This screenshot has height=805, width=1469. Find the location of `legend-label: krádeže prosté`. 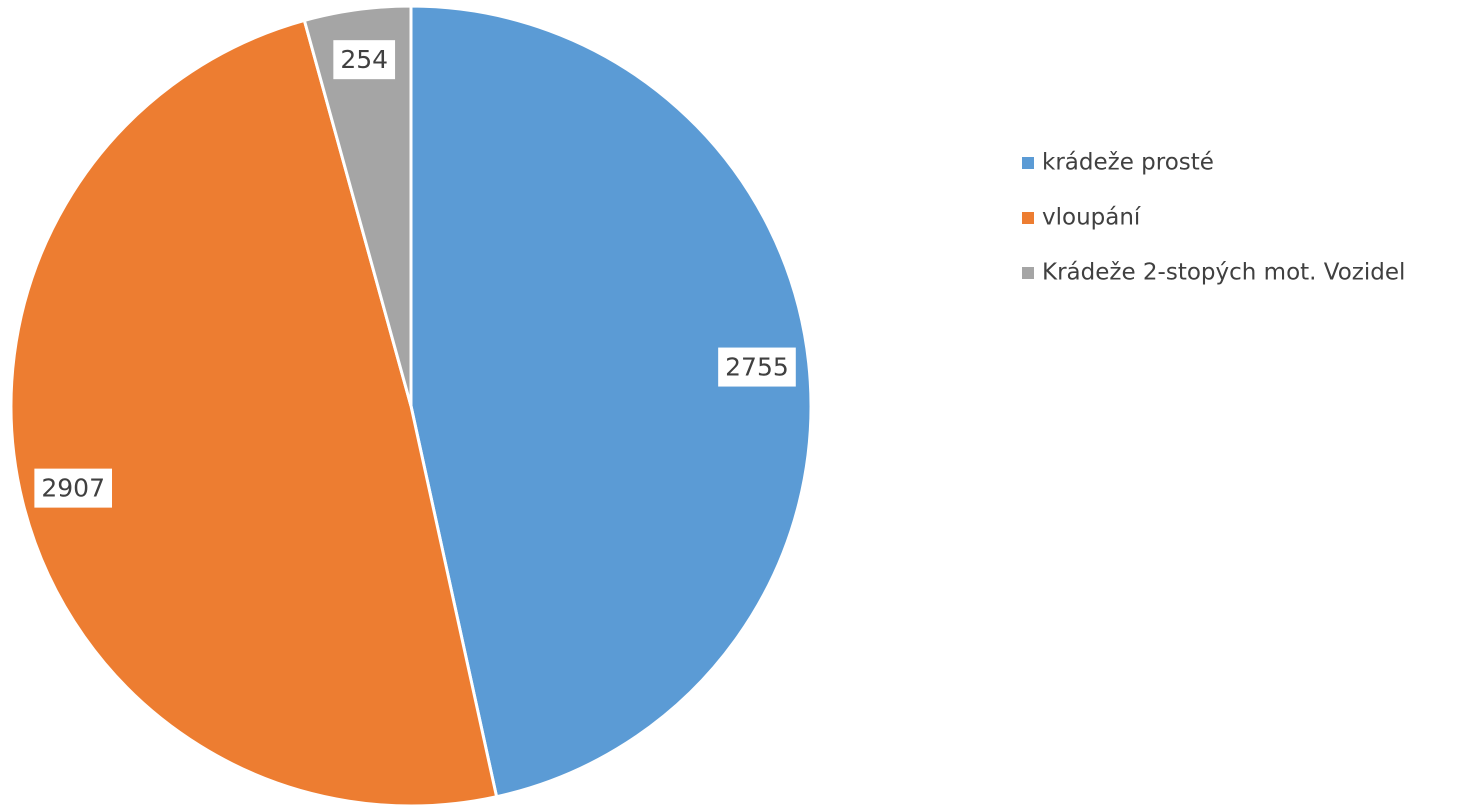

legend-label: krádeže prosté is located at coordinates (1128, 163).